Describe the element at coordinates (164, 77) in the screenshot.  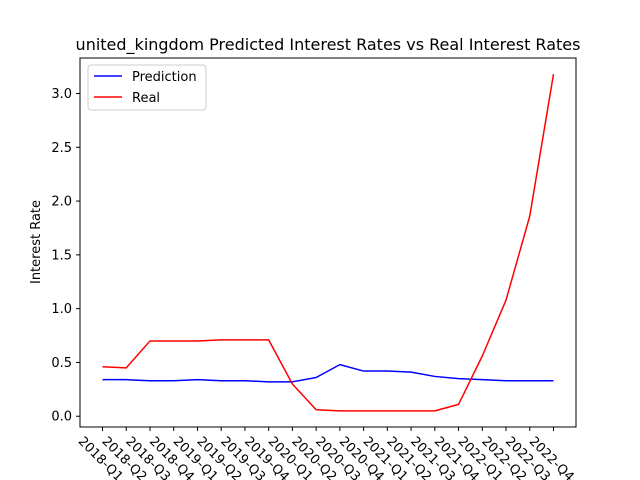
I see `legend-prediction-label: Prediction` at that location.